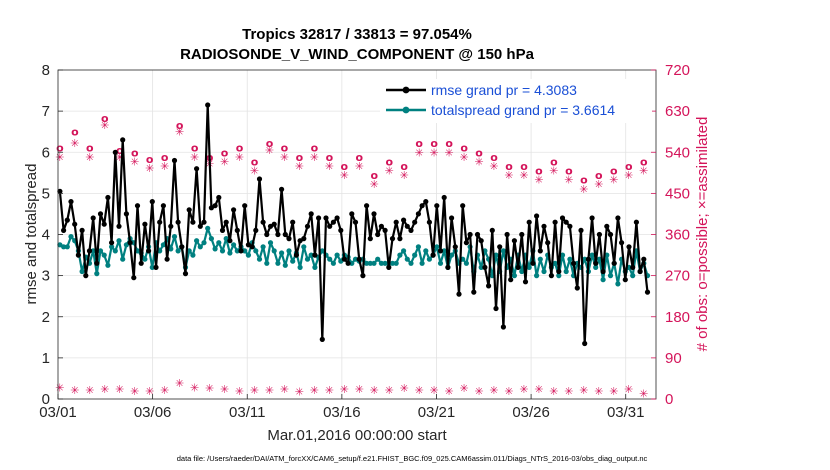 The width and height of the screenshot is (830, 470). I want to click on x-tick-label: 03/16, so click(342, 412).